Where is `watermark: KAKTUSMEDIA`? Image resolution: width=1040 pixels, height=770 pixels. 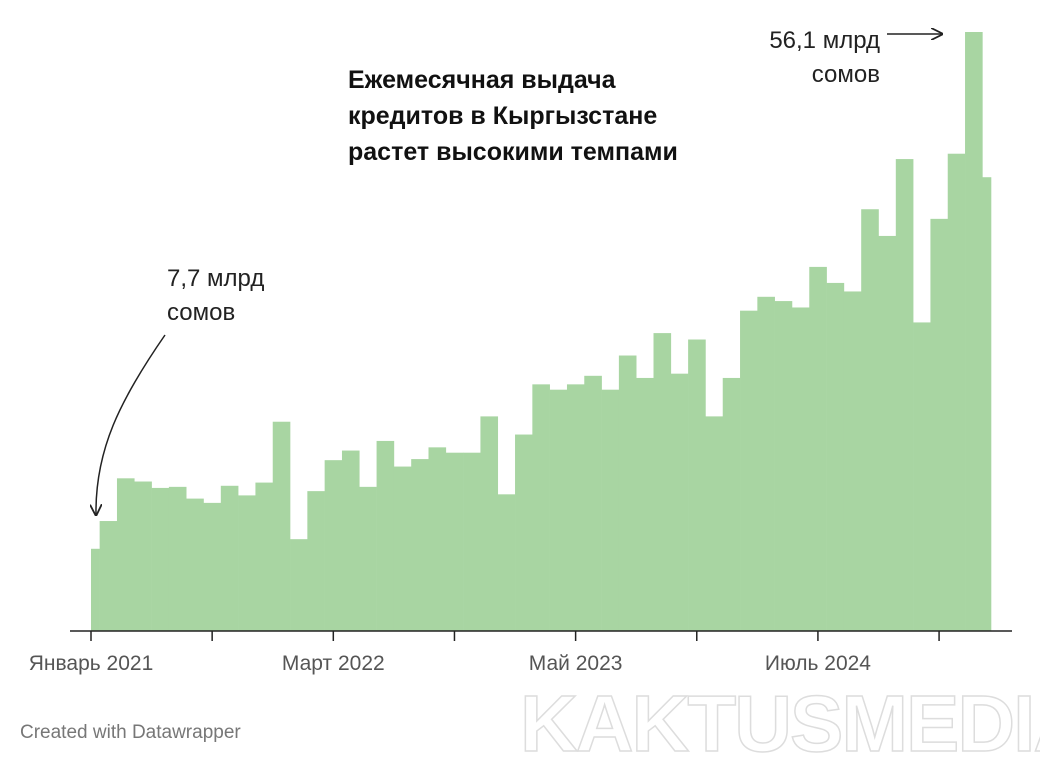 watermark: KAKTUSMEDIA is located at coordinates (779, 723).